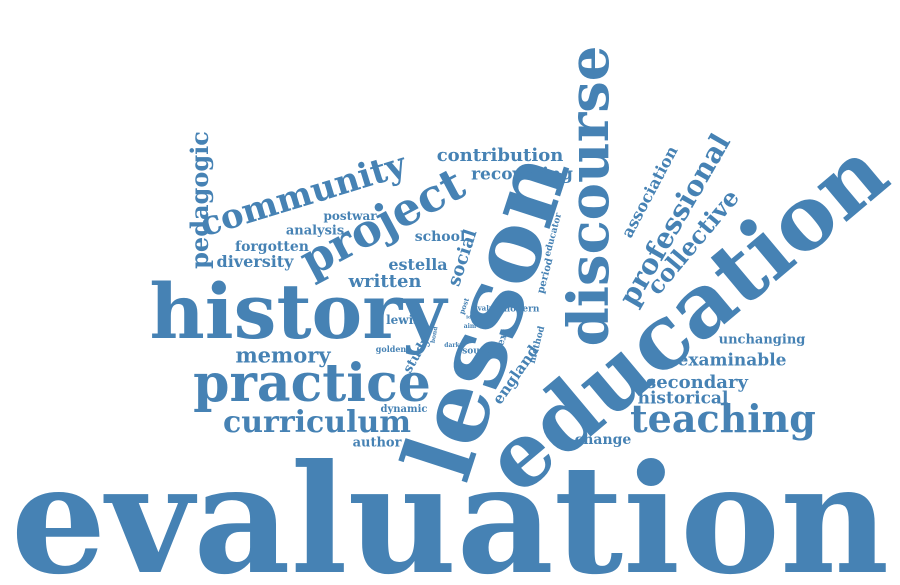 Image resolution: width=900 pixels, height=585 pixels. Describe the element at coordinates (762, 340) in the screenshot. I see `word-unchanging: unchanging` at that location.